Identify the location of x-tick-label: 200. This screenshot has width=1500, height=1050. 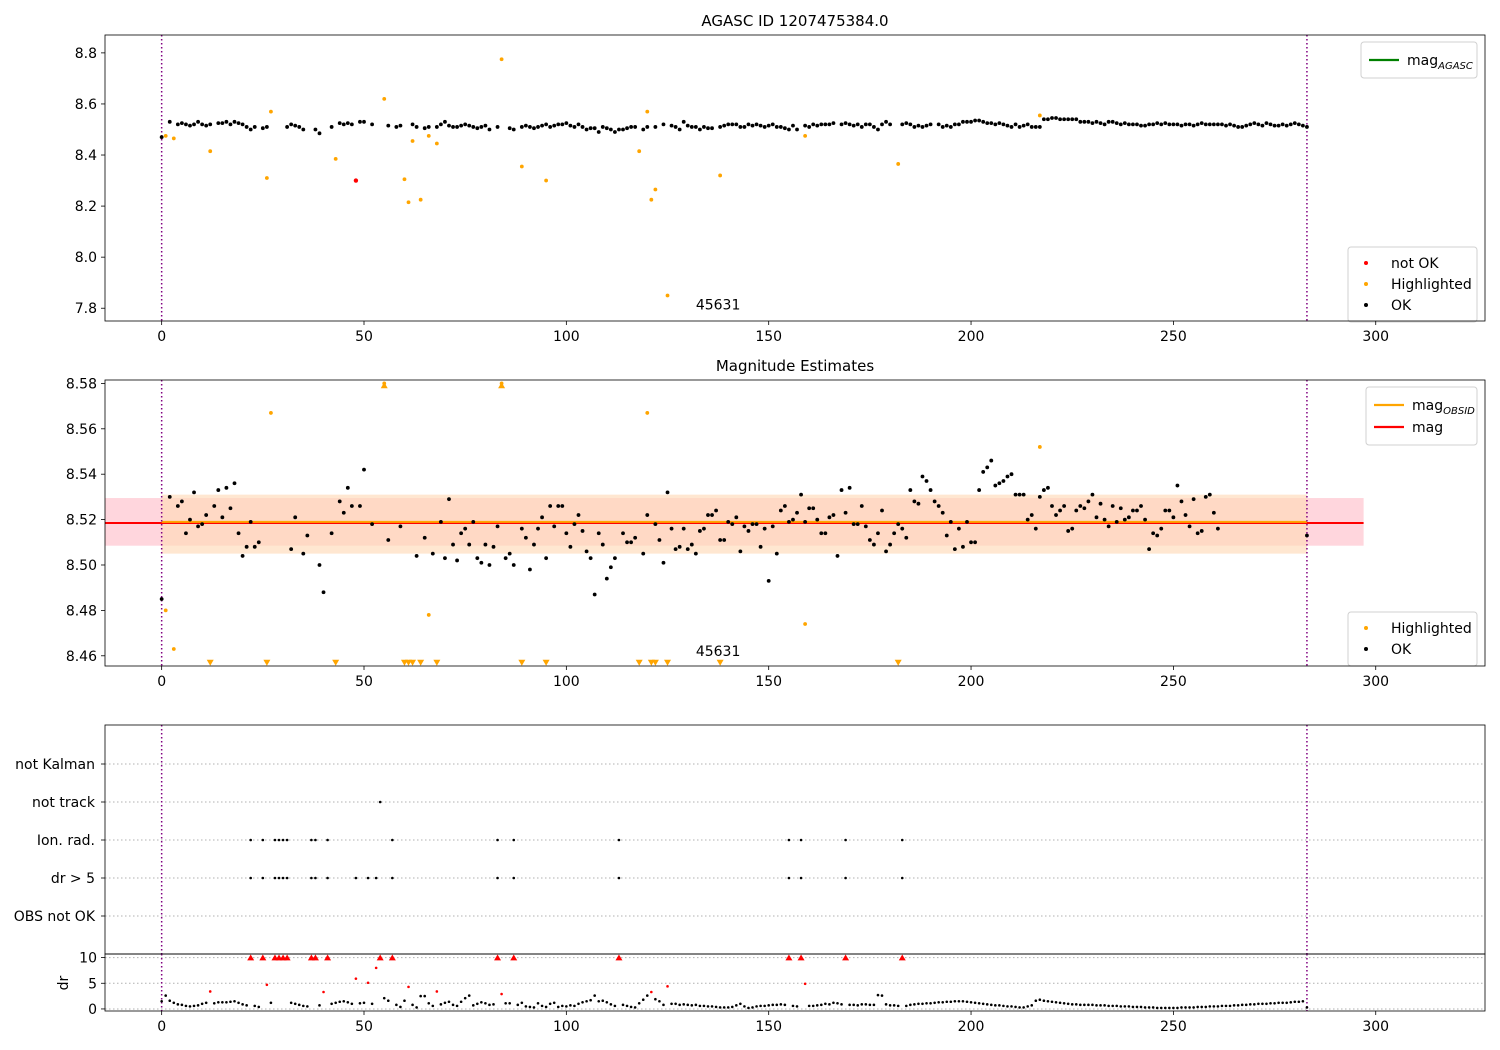
(971, 1027).